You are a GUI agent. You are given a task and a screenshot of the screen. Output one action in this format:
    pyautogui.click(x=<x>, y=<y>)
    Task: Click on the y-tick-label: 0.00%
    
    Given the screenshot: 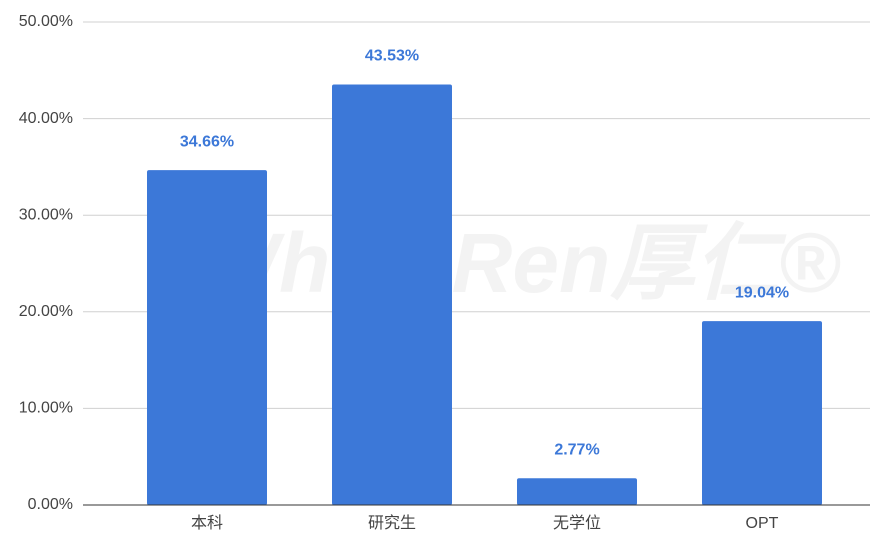 What is the action you would take?
    pyautogui.click(x=50, y=504)
    